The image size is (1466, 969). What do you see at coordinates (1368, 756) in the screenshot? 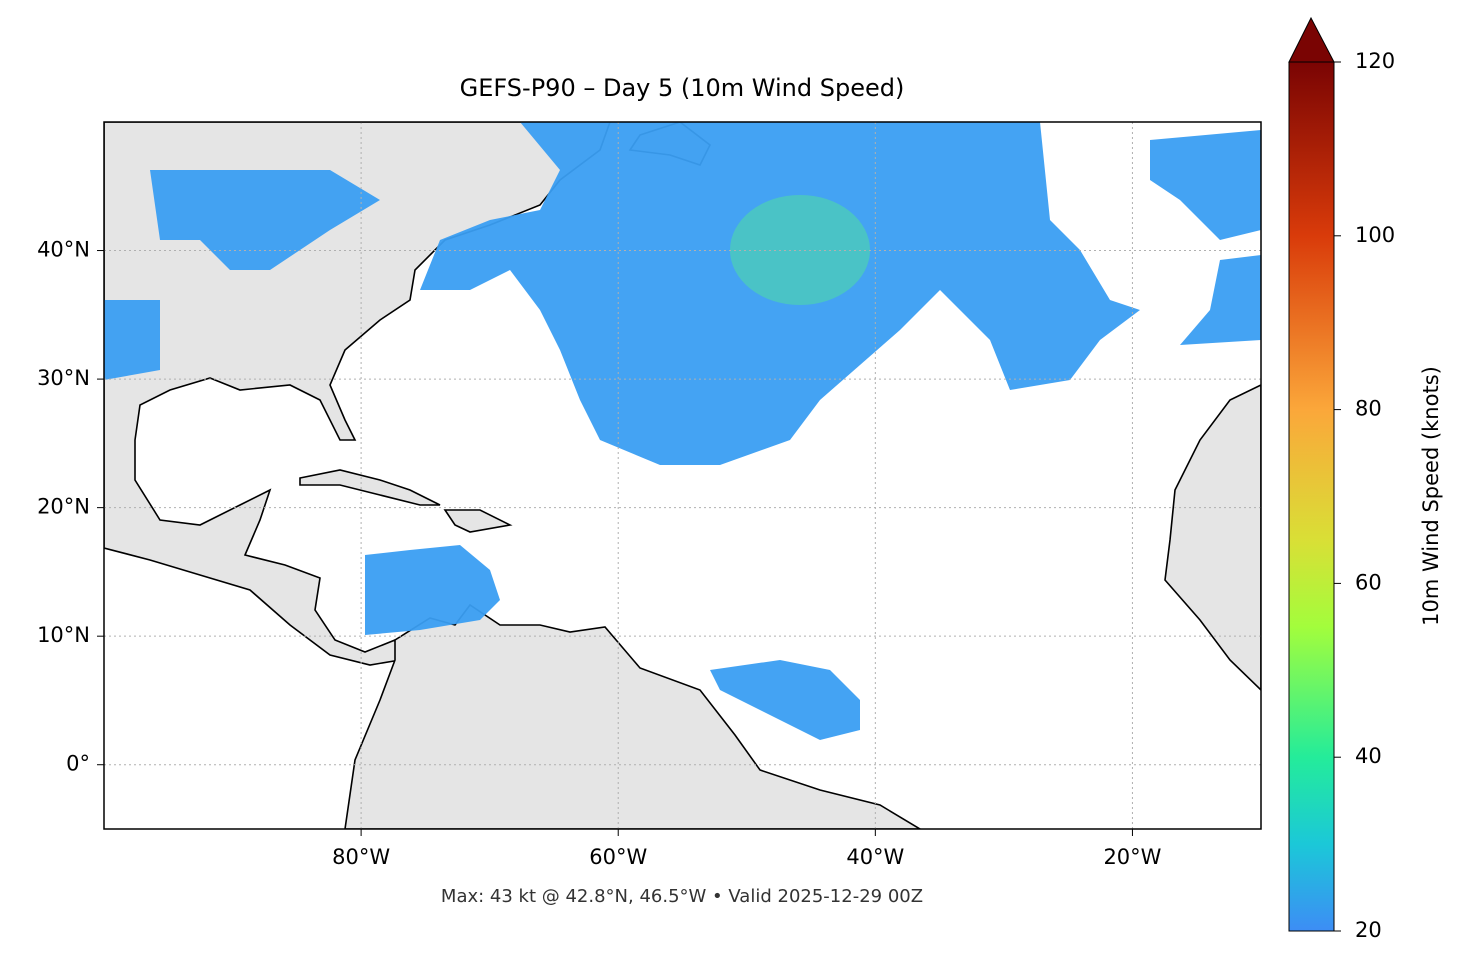
I see `colorbar-tick-label: 40` at bounding box center [1368, 756].